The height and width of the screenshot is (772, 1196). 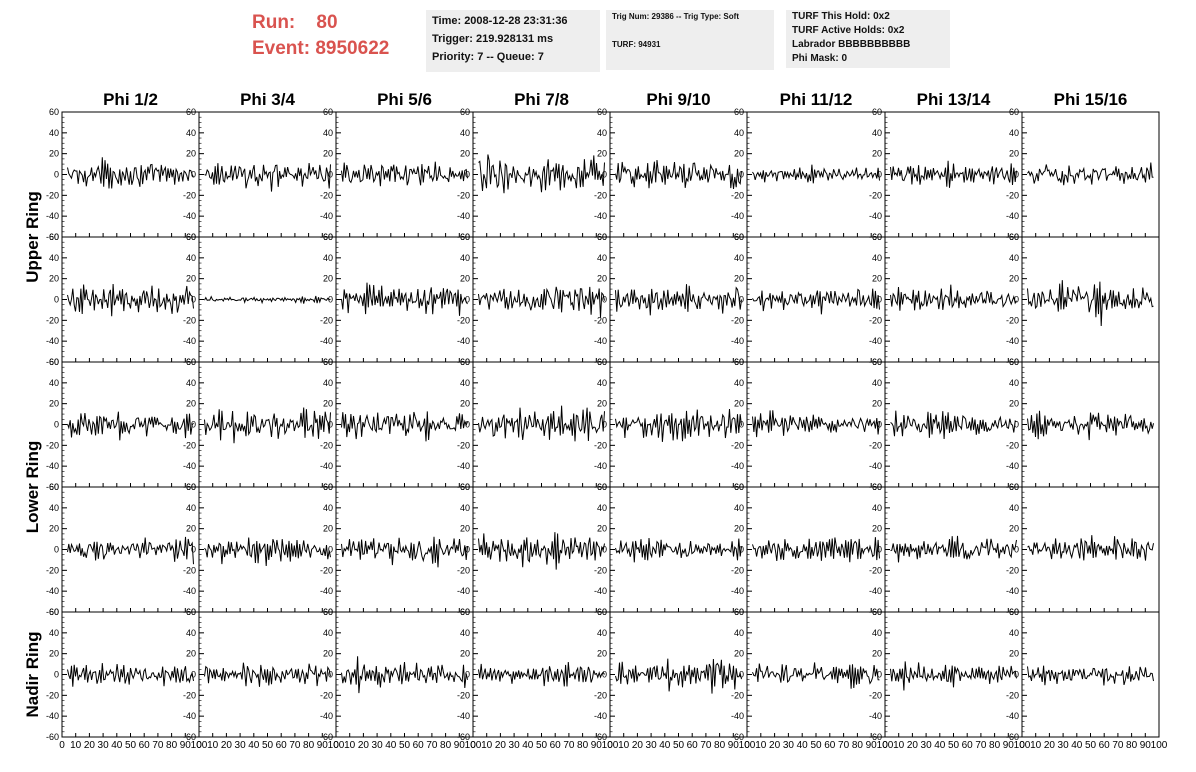 I want to click on phi-mask-text: Phi Mask: 0, so click(x=820, y=58).